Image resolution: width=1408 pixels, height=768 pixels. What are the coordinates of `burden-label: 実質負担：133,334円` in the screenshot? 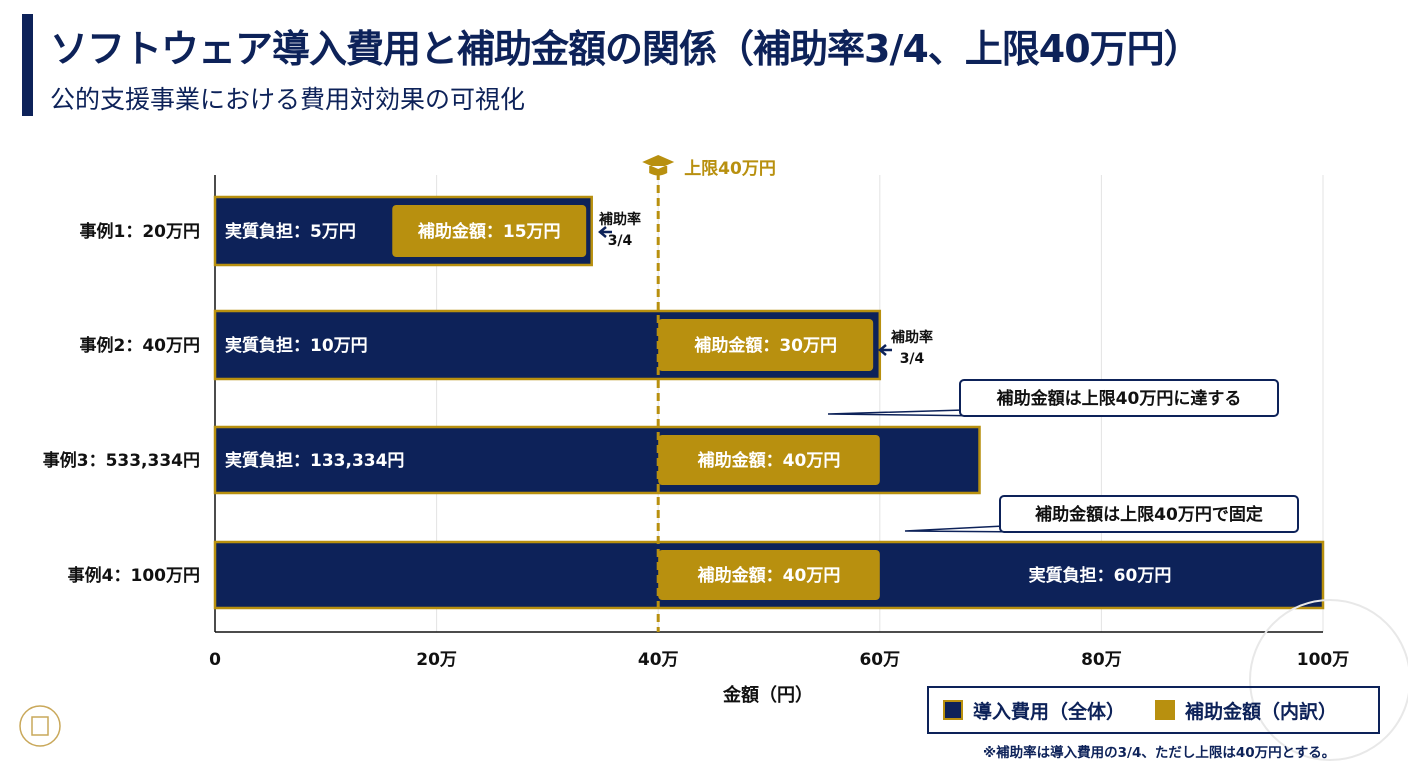 It's located at (314, 460).